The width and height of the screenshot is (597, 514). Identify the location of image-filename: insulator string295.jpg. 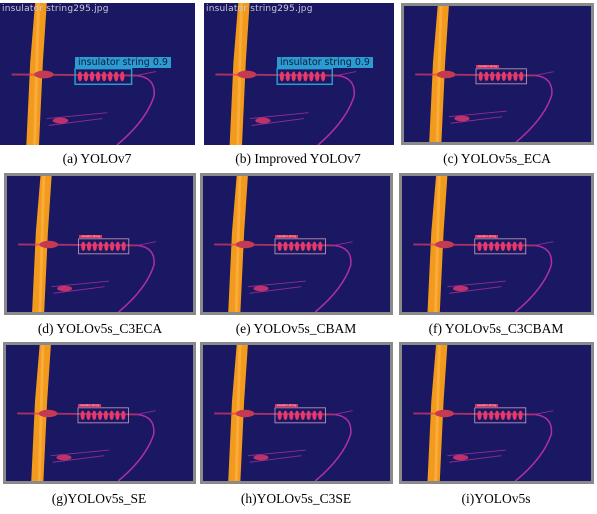
(259, 9).